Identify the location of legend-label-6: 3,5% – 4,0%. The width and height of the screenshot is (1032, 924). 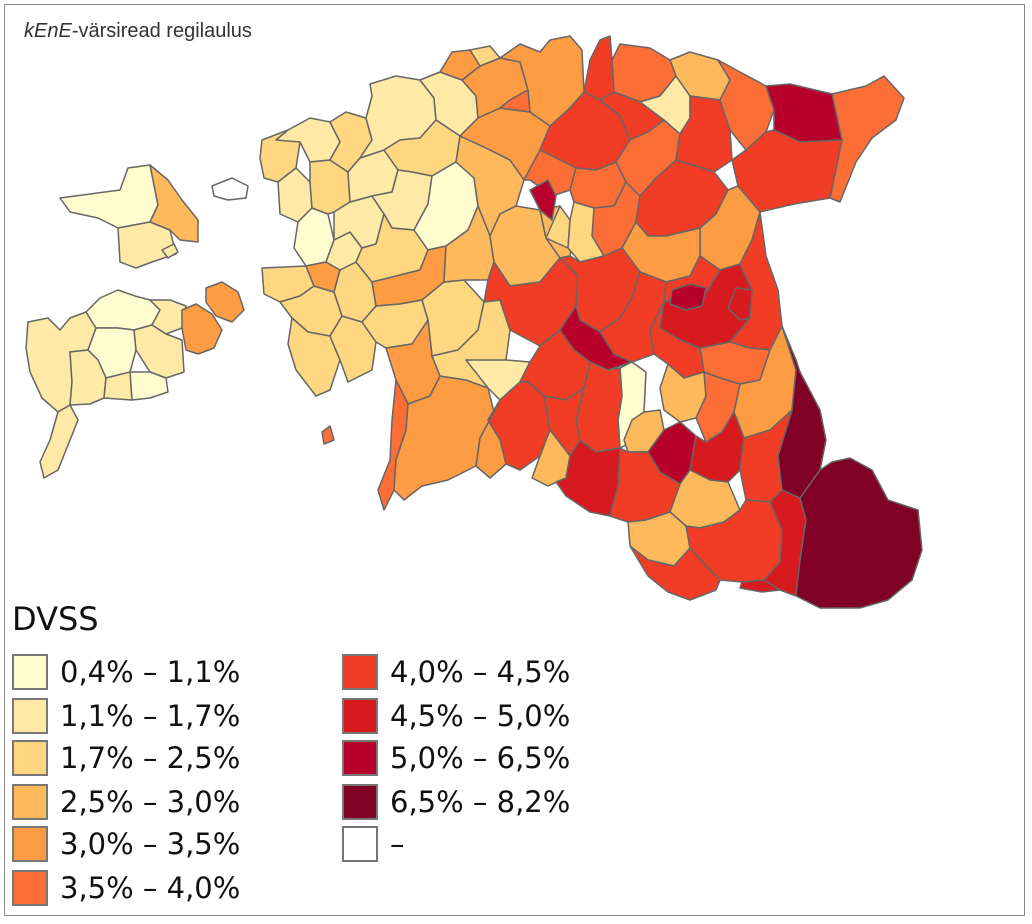
(150, 888).